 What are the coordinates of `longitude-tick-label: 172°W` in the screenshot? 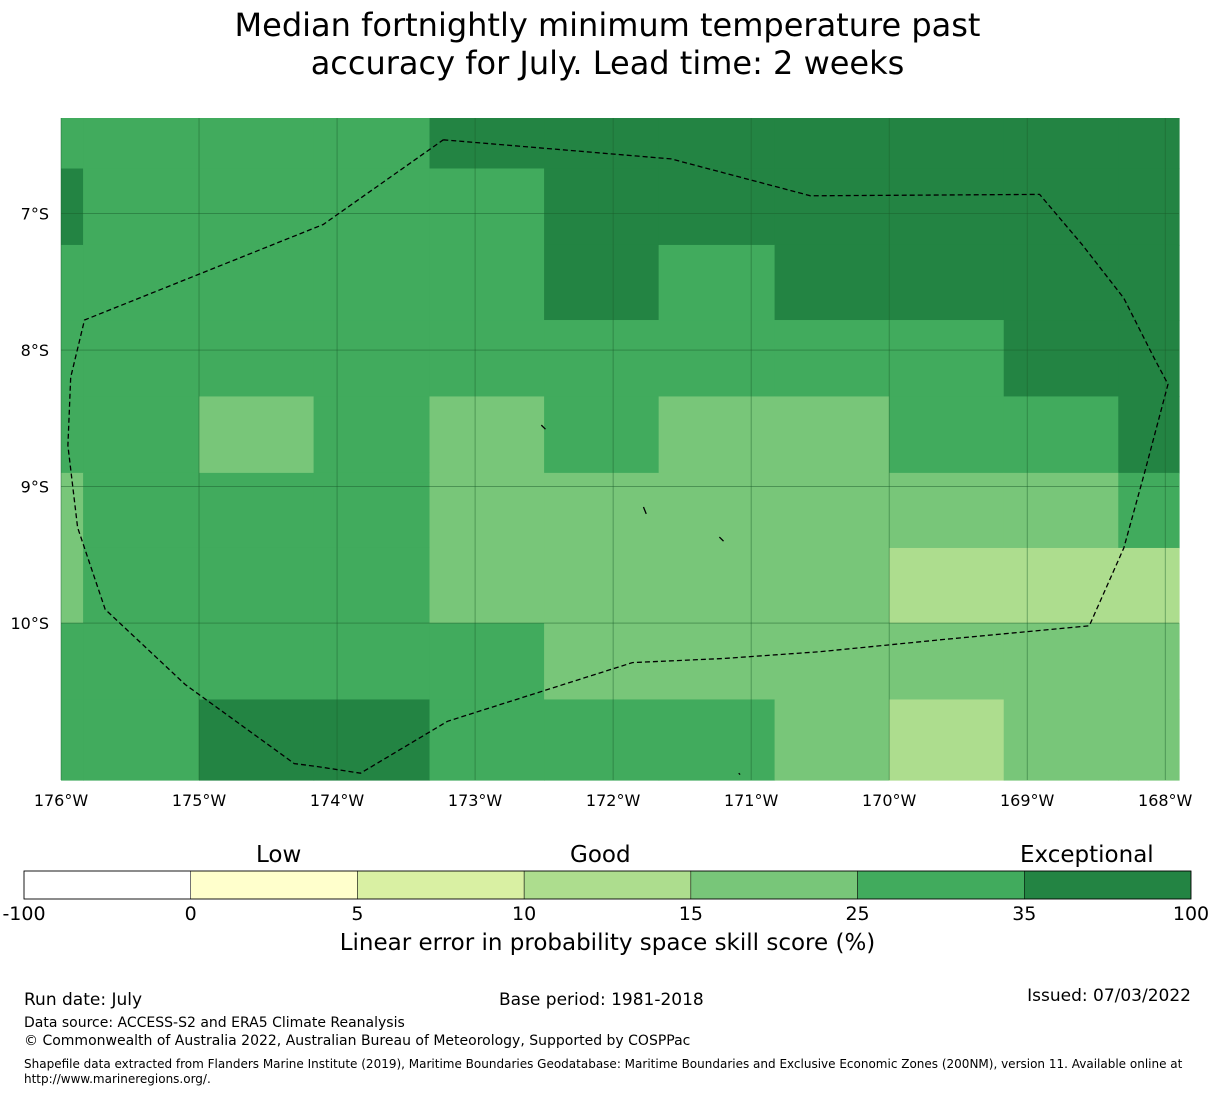 It's located at (613, 800).